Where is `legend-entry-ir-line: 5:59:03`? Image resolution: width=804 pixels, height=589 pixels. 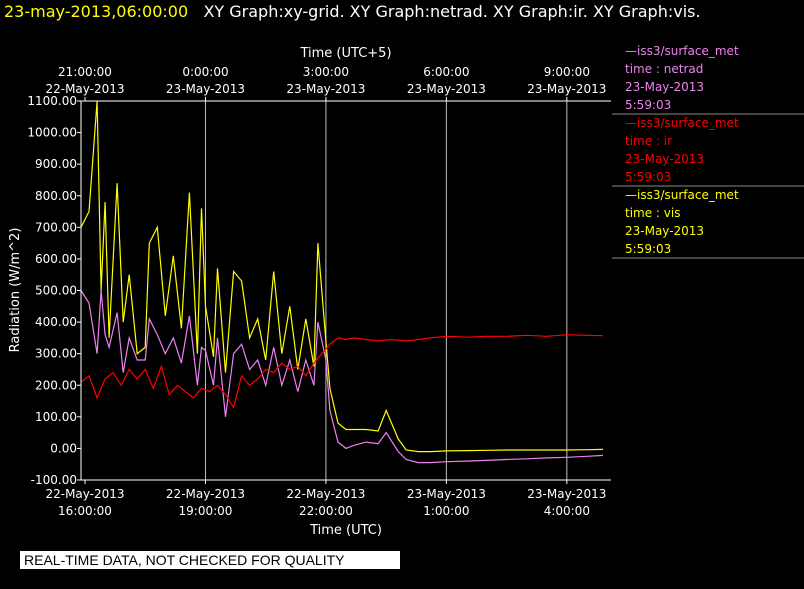 legend-entry-ir-line: 5:59:03 is located at coordinates (648, 177).